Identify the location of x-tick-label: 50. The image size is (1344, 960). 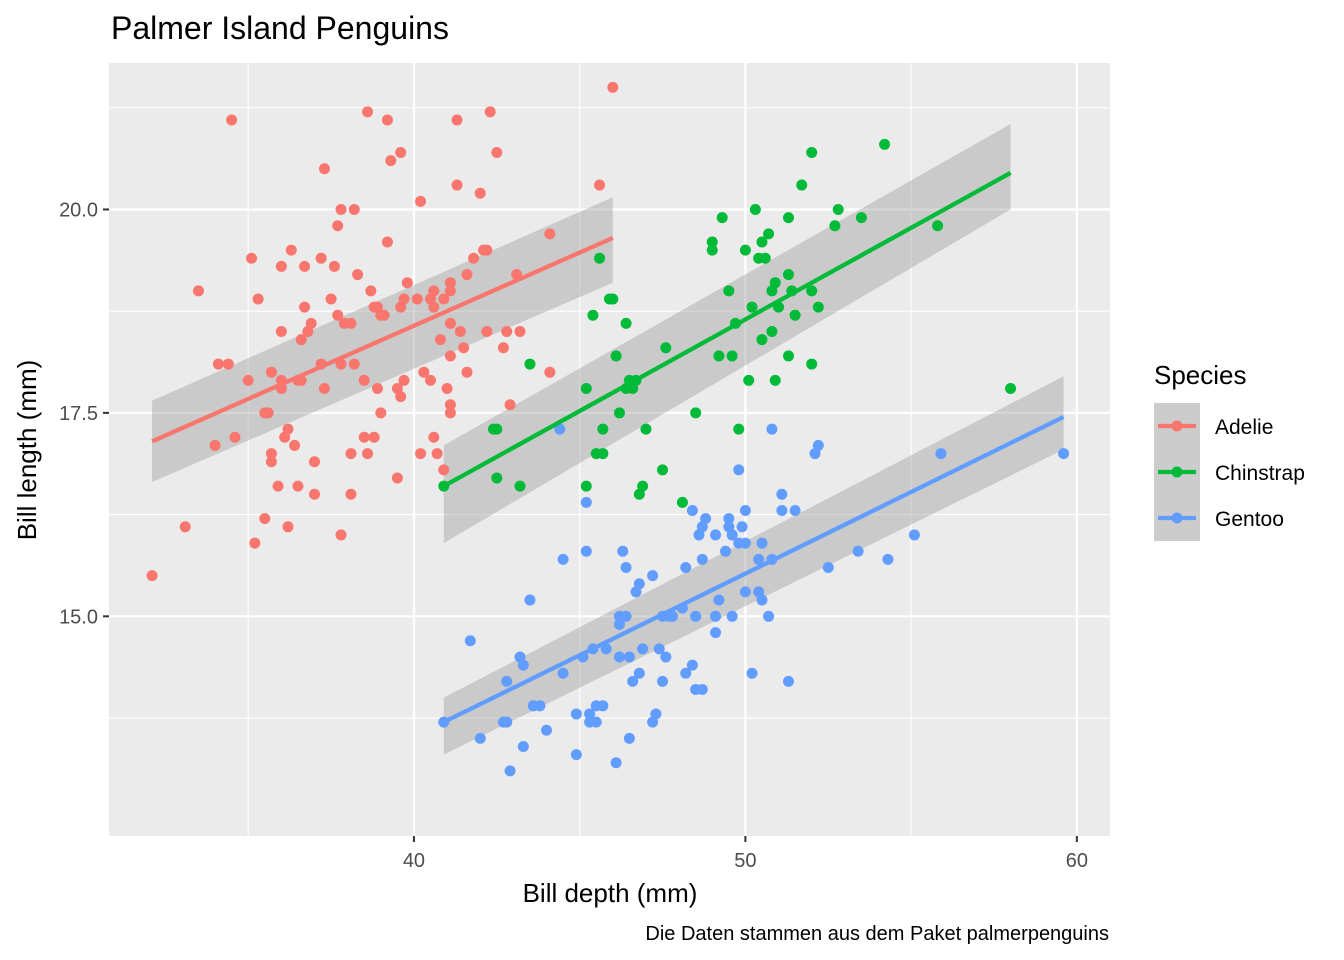
(745, 861).